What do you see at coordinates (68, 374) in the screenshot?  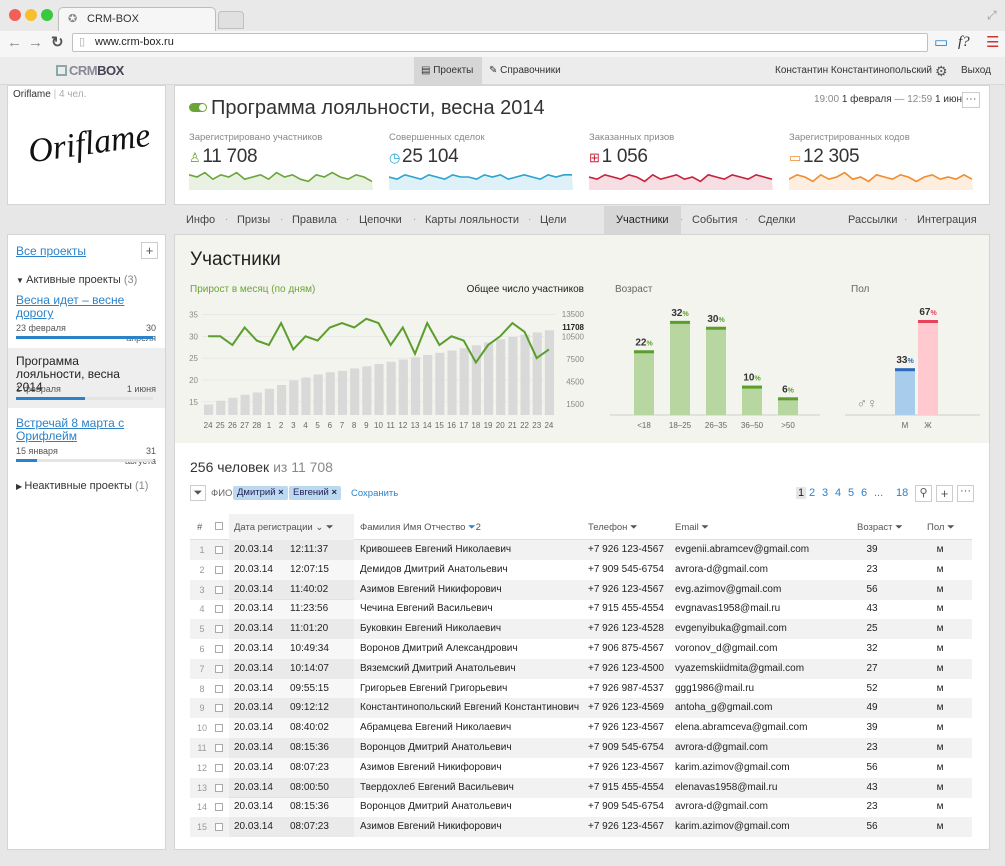 I see `sidebar-project-link: Программа лояльности, весна 2014` at bounding box center [68, 374].